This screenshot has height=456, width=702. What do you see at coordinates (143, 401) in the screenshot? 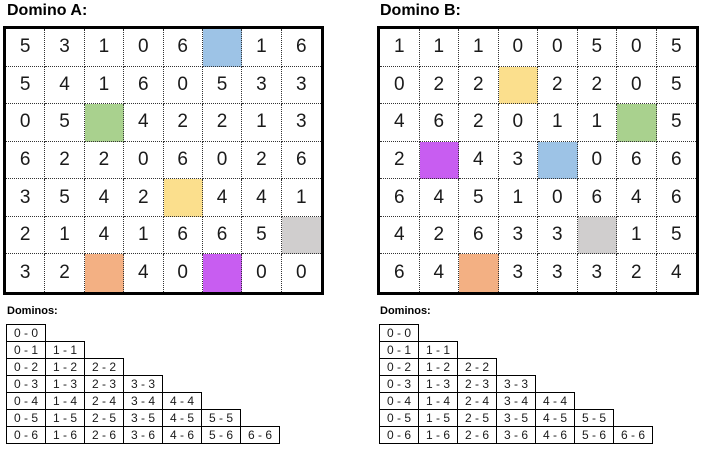
I see `domino-cell: 3 - 4` at bounding box center [143, 401].